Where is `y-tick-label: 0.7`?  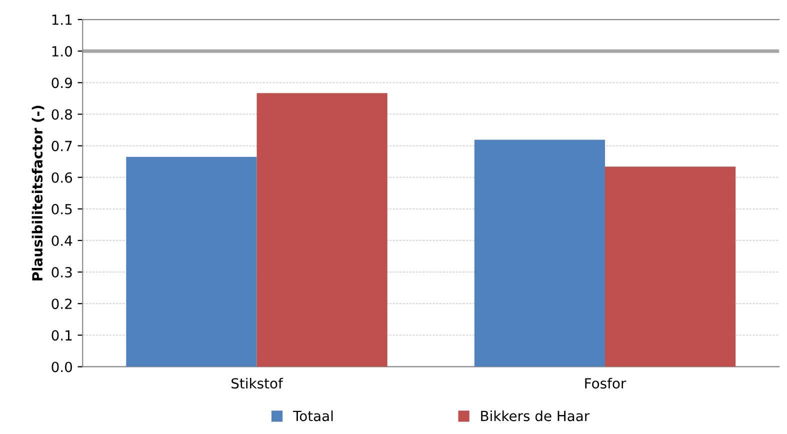
y-tick-label: 0.7 is located at coordinates (62, 146).